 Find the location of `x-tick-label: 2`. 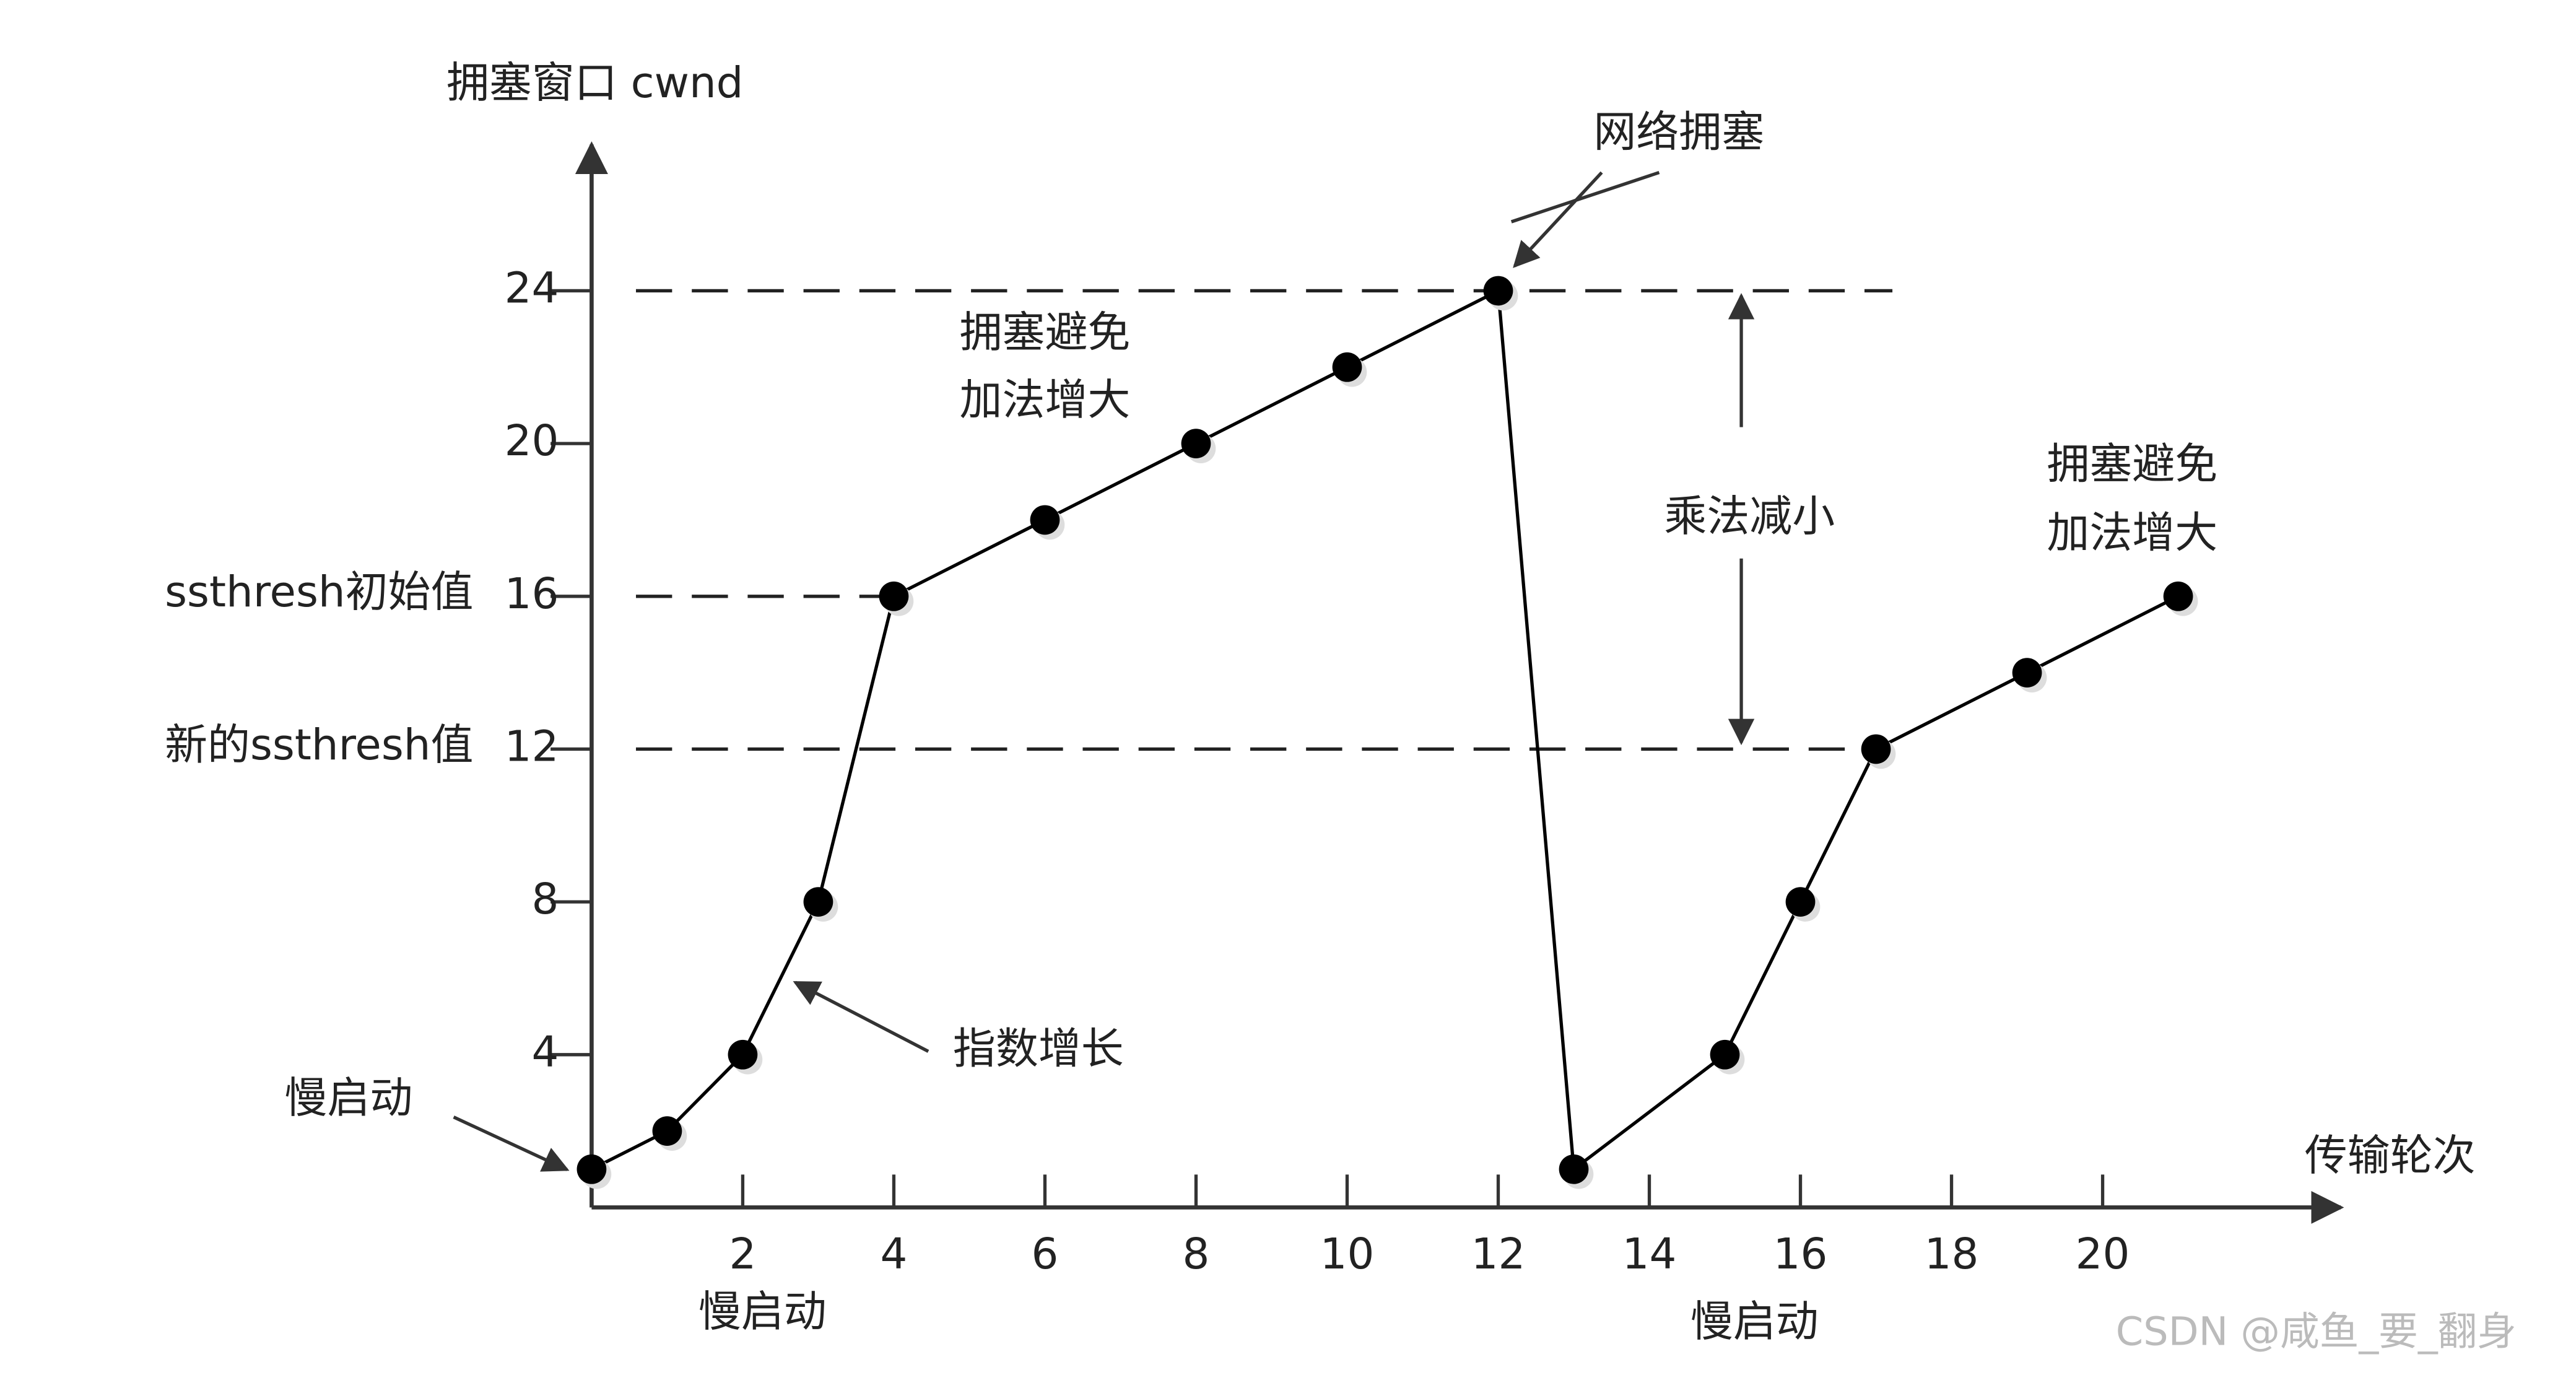

x-tick-label: 2 is located at coordinates (742, 1254).